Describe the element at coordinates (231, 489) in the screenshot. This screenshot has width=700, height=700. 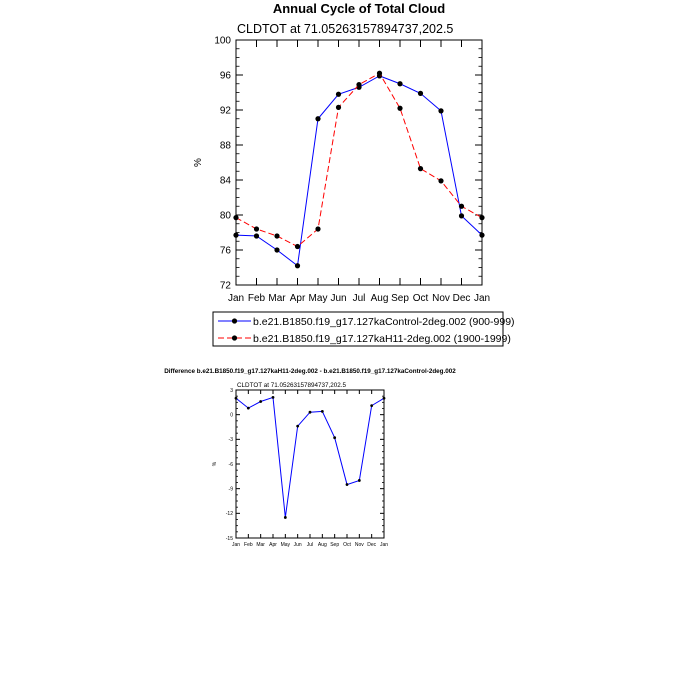
I see `y-tick-label: -9` at that location.